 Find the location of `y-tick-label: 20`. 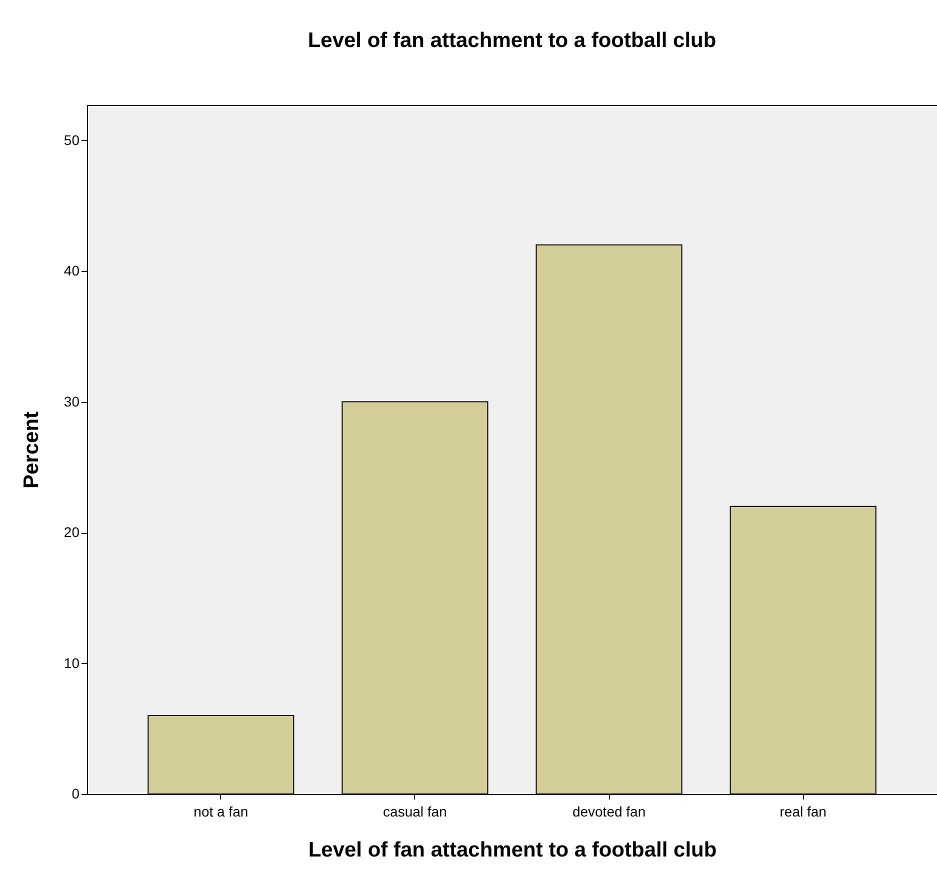

y-tick-label: 20 is located at coordinates (72, 532).